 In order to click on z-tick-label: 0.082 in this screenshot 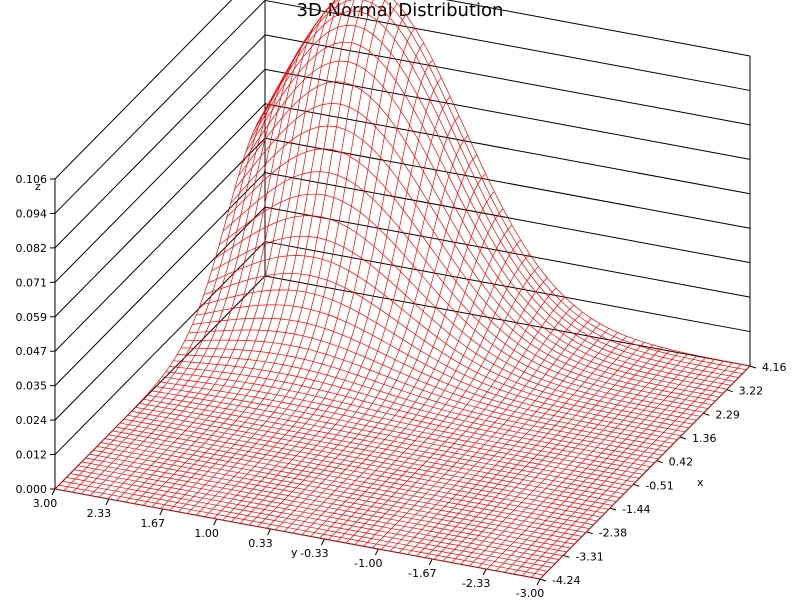, I will do `click(32, 248)`.